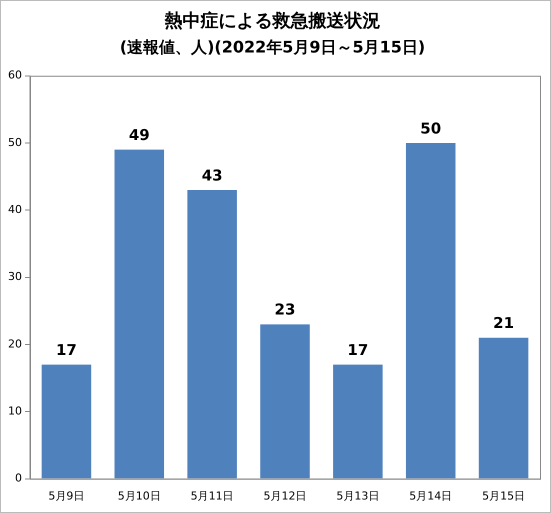 Image resolution: width=551 pixels, height=513 pixels. I want to click on x-tick-label: 5月15日, so click(504, 495).